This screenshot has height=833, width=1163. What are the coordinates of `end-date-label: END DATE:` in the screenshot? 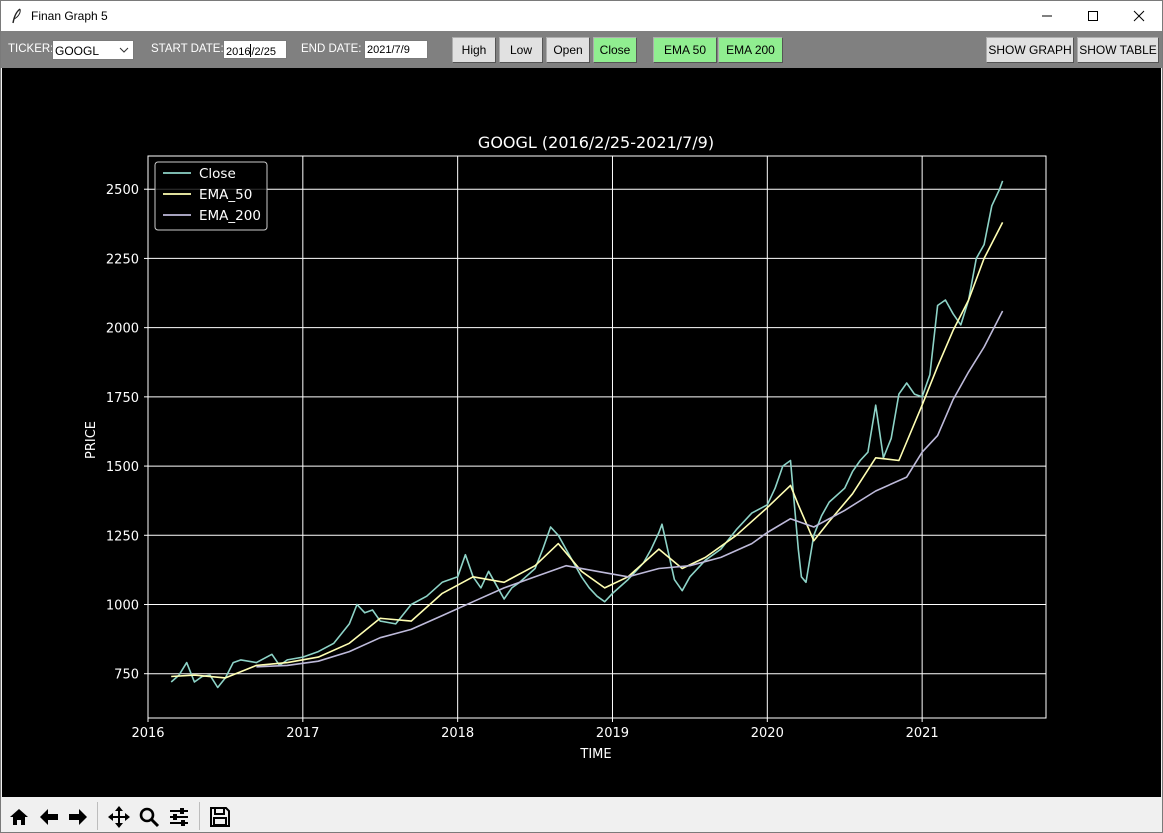 It's located at (331, 49).